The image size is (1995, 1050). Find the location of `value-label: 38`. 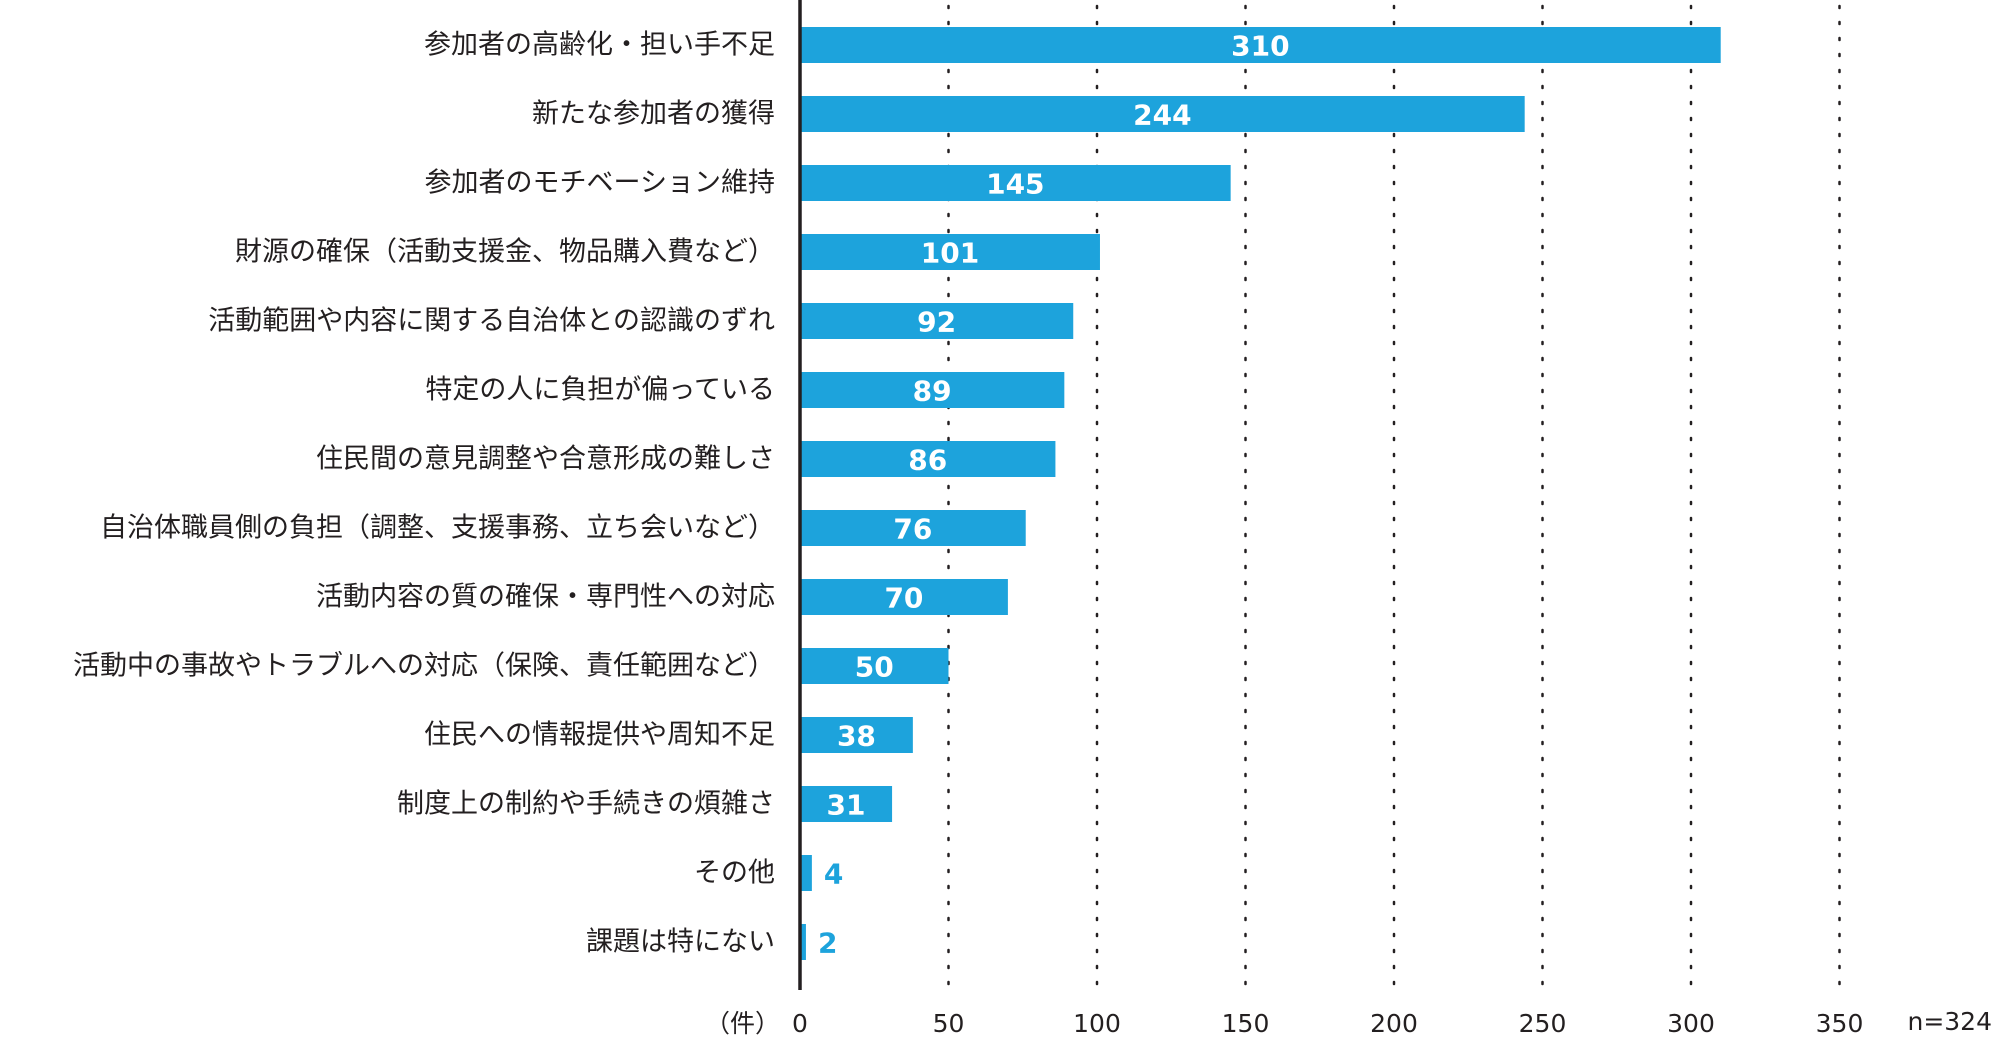

value-label: 38 is located at coordinates (856, 736).